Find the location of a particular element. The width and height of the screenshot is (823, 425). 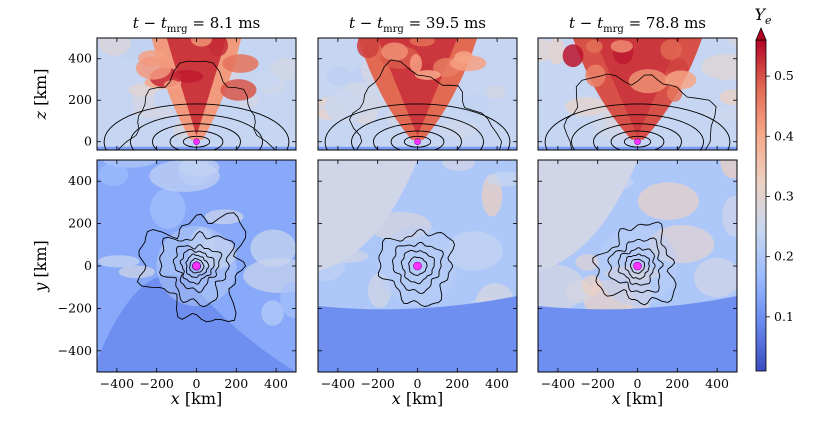

axis-var: z is located at coordinates (40, 115).